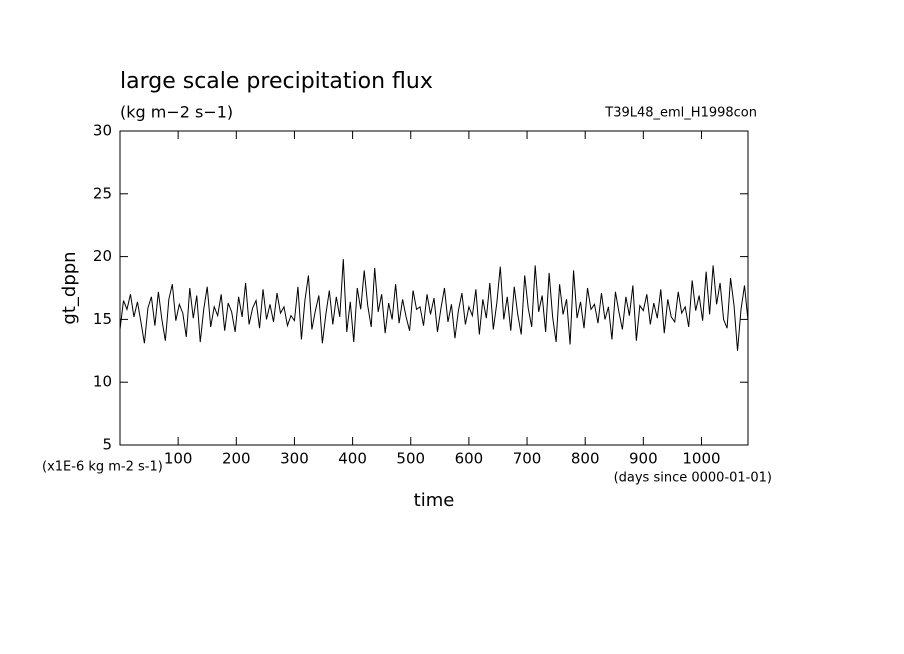 The width and height of the screenshot is (904, 654). Describe the element at coordinates (701, 459) in the screenshot. I see `x-tick-label: 1000` at that location.